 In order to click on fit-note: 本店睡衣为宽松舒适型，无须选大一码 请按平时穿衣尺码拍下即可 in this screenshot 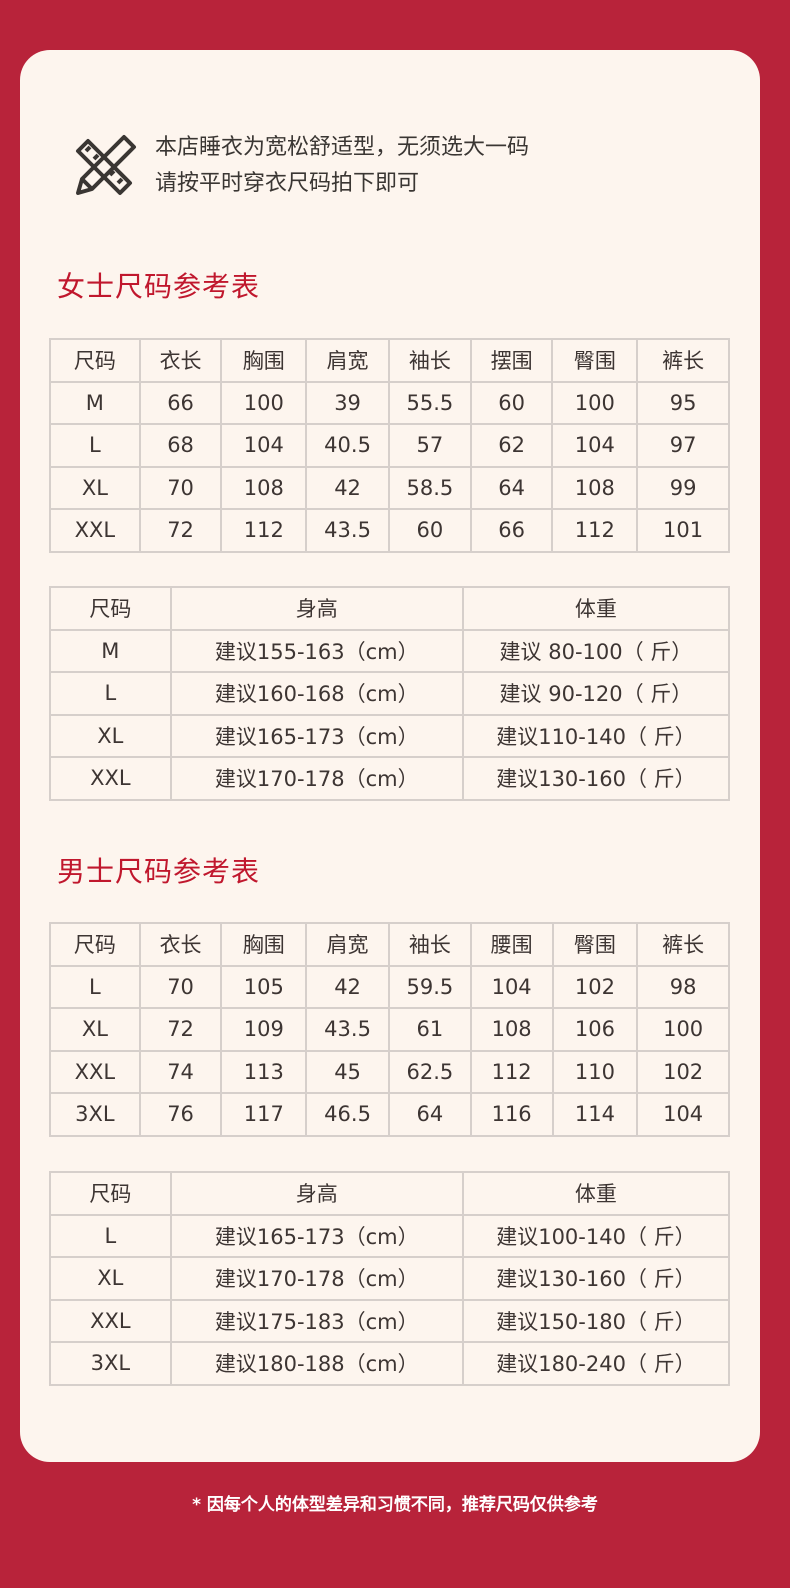, I will do `click(342, 166)`.